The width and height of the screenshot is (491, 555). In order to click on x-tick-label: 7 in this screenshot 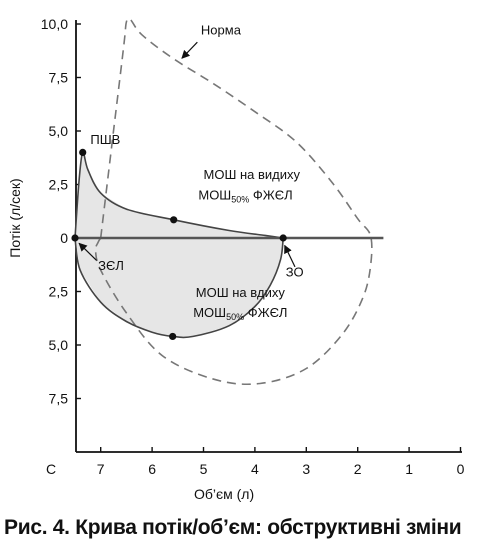, I will do `click(101, 469)`.